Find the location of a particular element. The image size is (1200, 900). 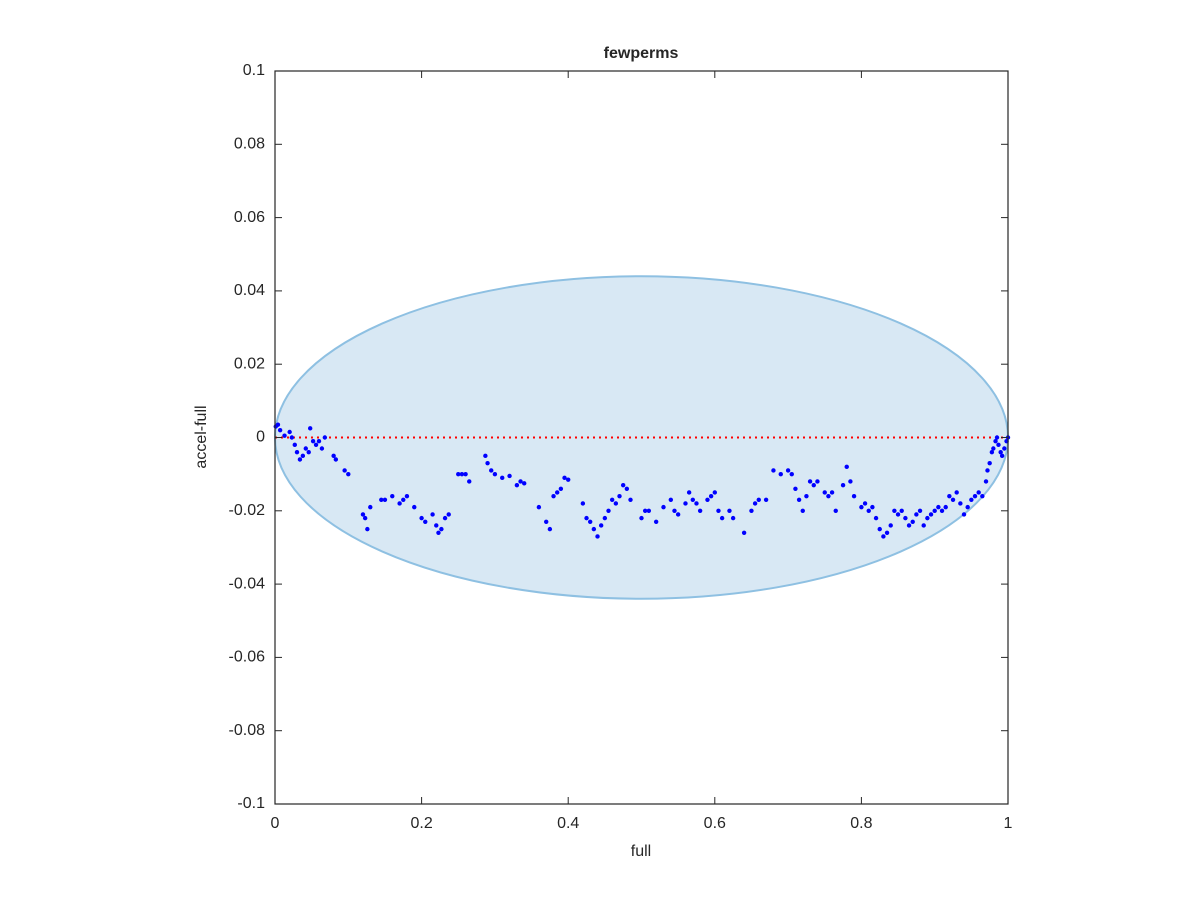

y-tick-label: 0 is located at coordinates (260, 437).